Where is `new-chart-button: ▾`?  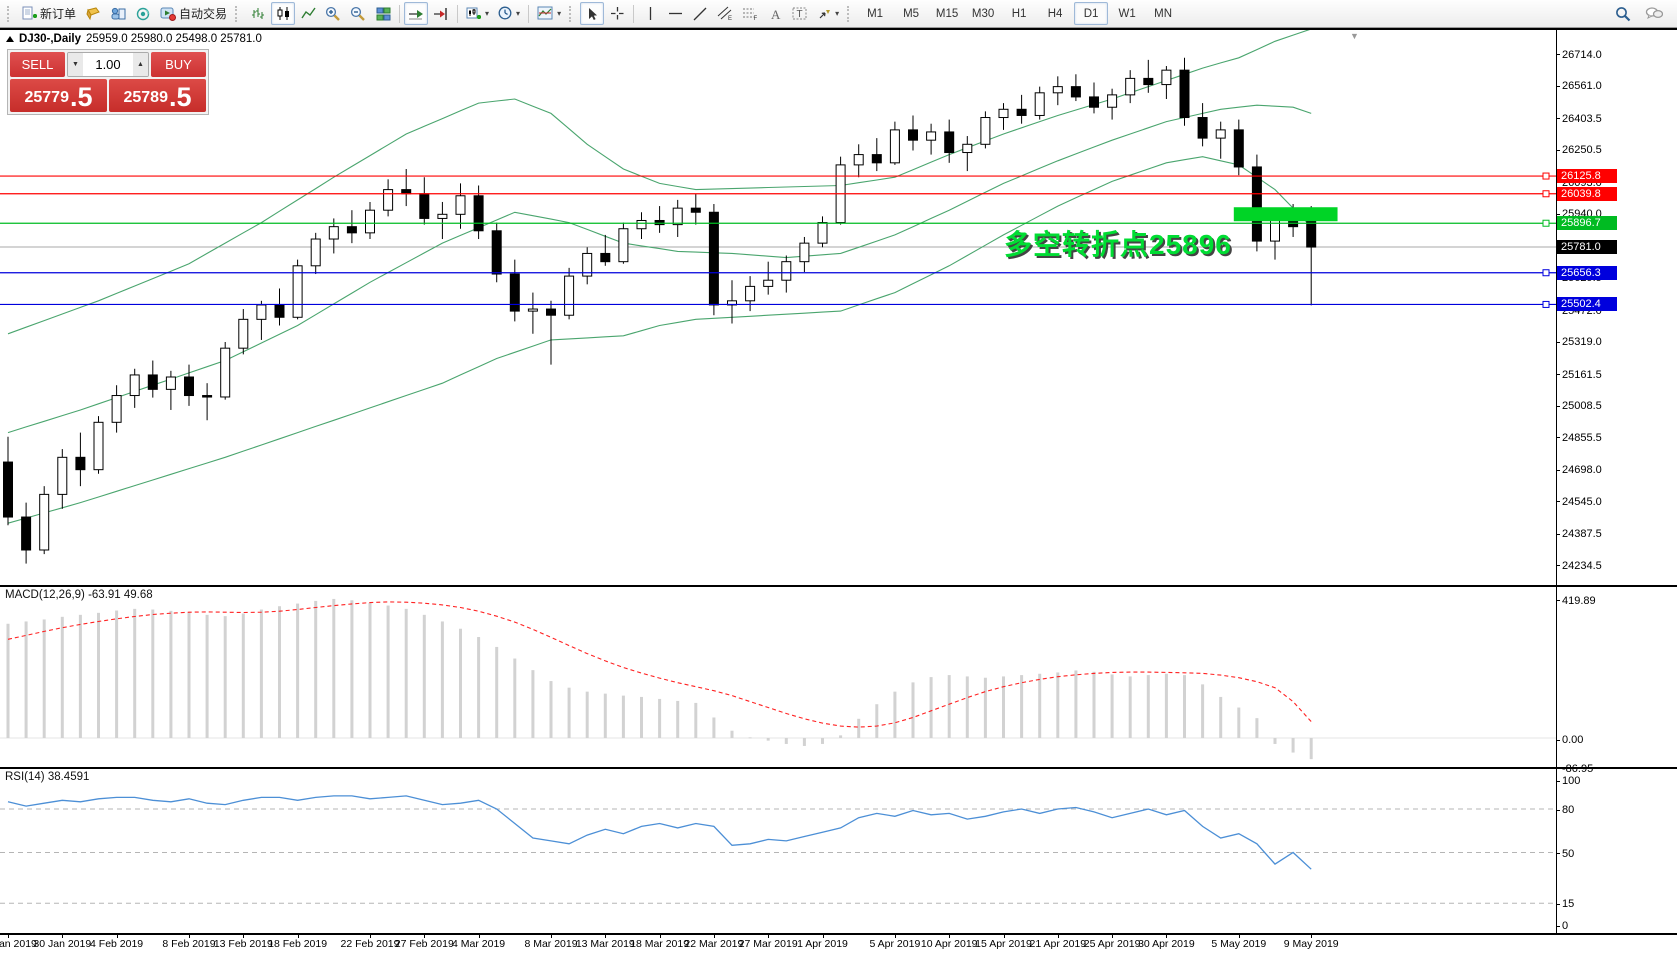
new-chart-button: ▾ is located at coordinates (477, 13).